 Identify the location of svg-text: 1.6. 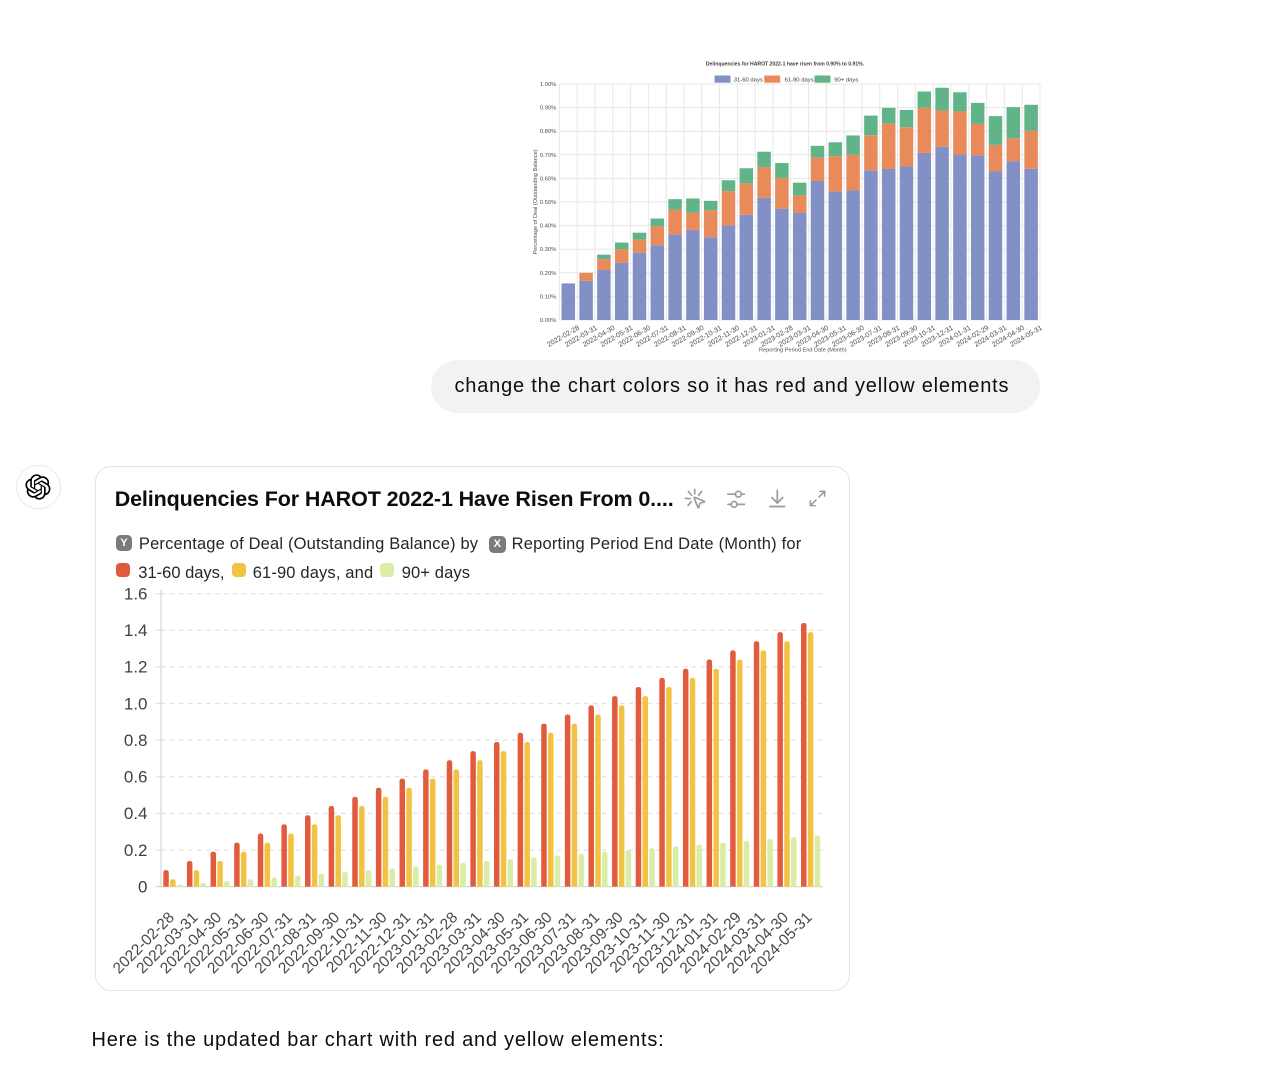
(136, 594).